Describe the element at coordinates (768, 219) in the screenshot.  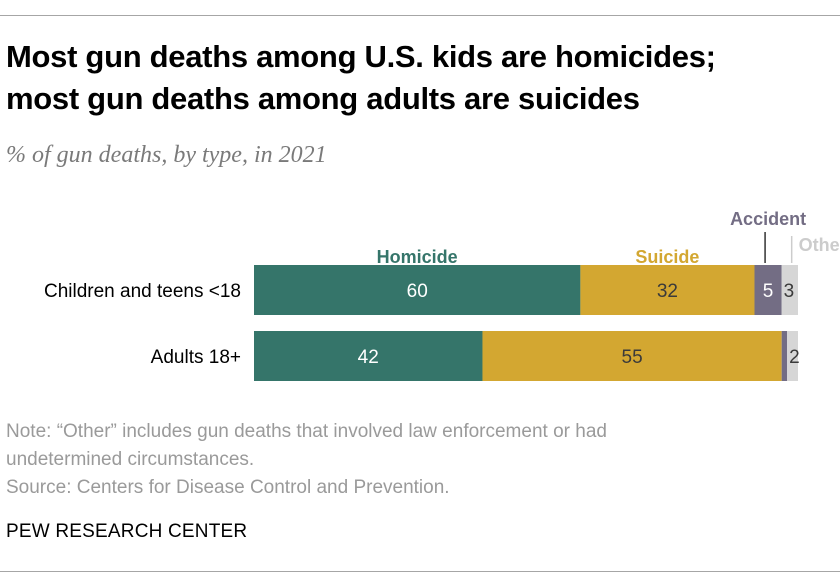
I see `legend-label-accident: Accident` at that location.